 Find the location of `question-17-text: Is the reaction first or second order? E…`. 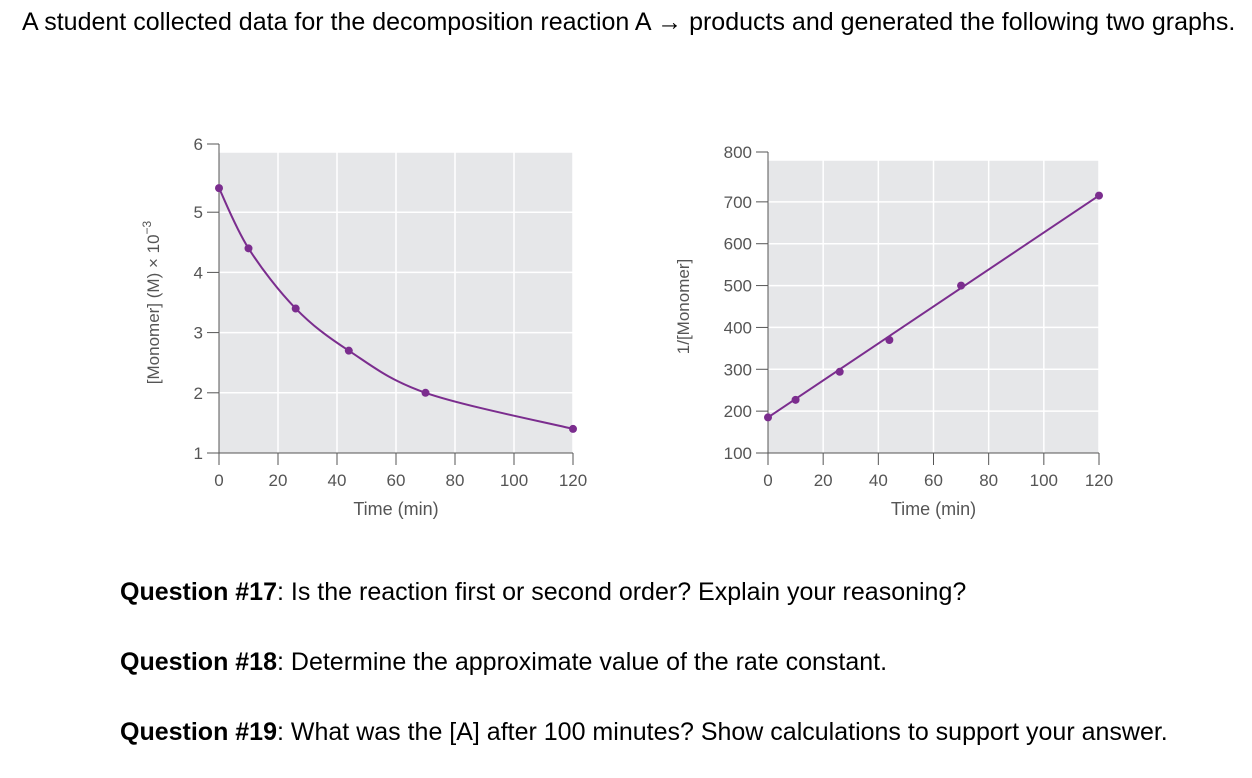

question-17-text: Is the reaction first or second order? E… is located at coordinates (625, 592).